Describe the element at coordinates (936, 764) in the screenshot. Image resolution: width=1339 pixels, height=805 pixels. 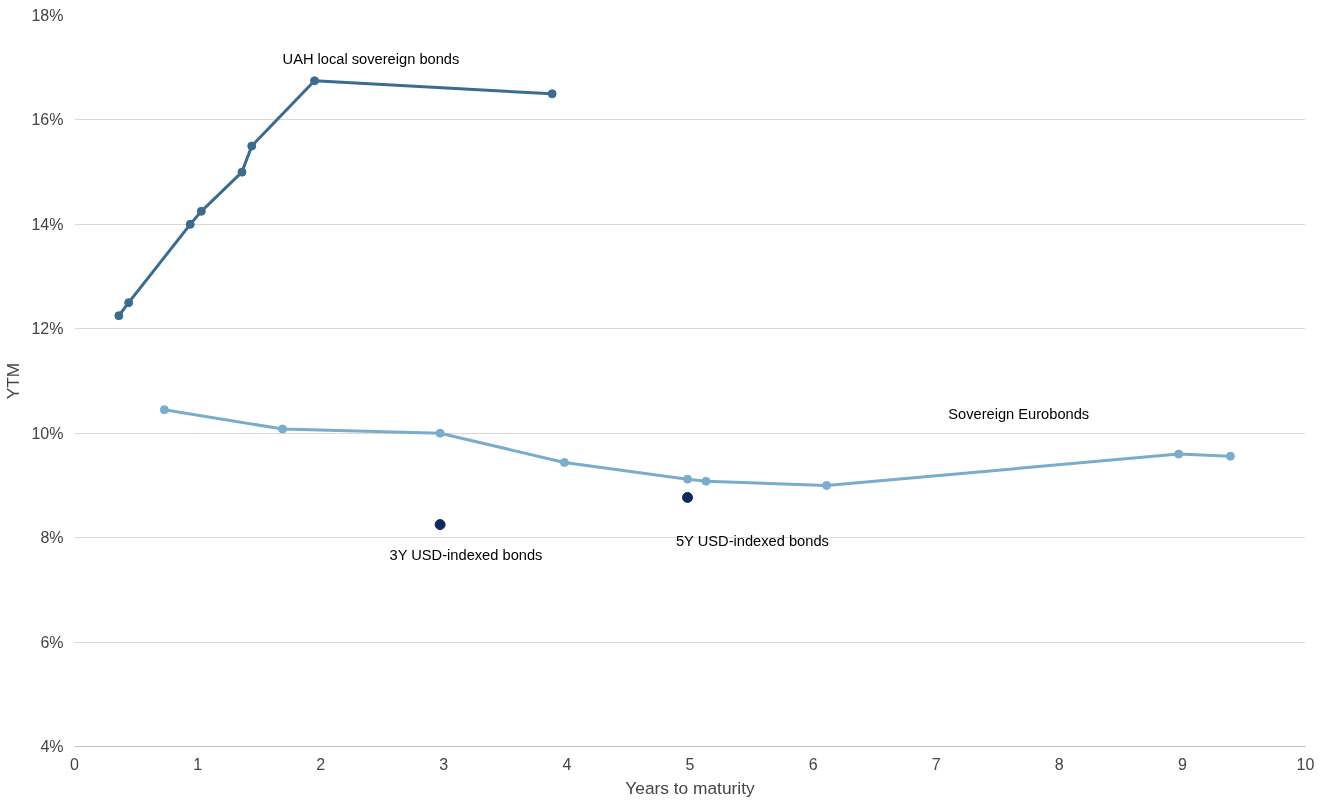
I see `x-tick-label: 7` at that location.